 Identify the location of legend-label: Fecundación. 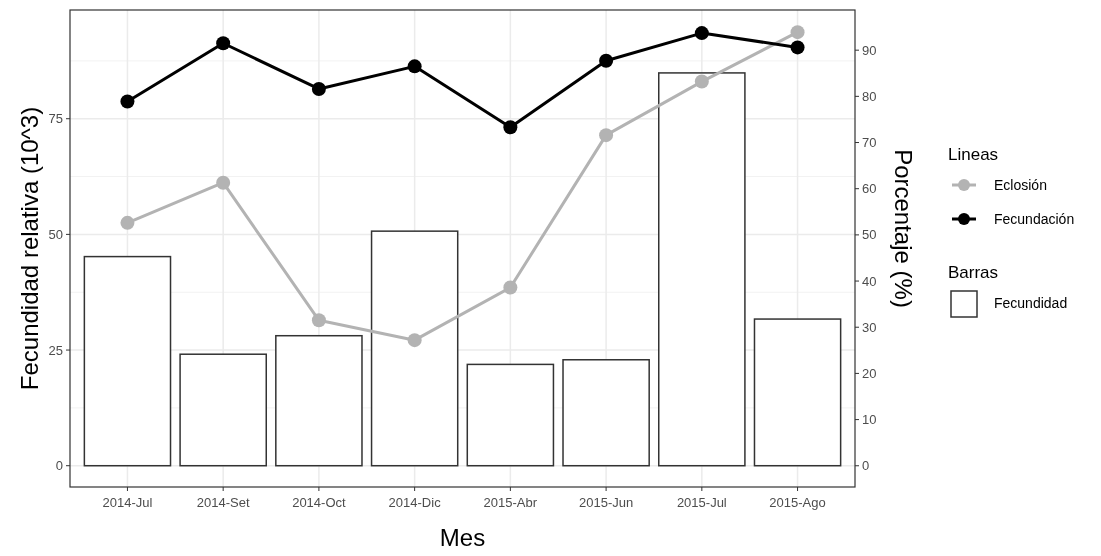
(1034, 219).